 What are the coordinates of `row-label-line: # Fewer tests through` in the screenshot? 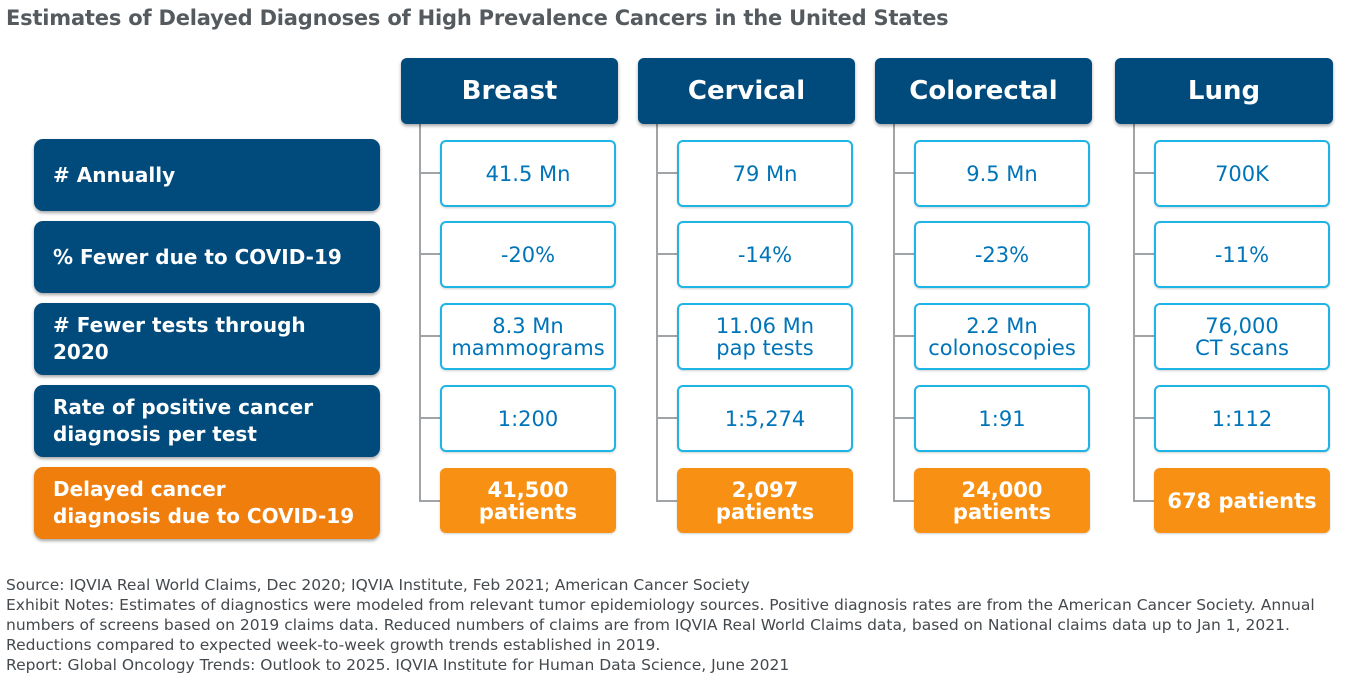 It's located at (179, 325).